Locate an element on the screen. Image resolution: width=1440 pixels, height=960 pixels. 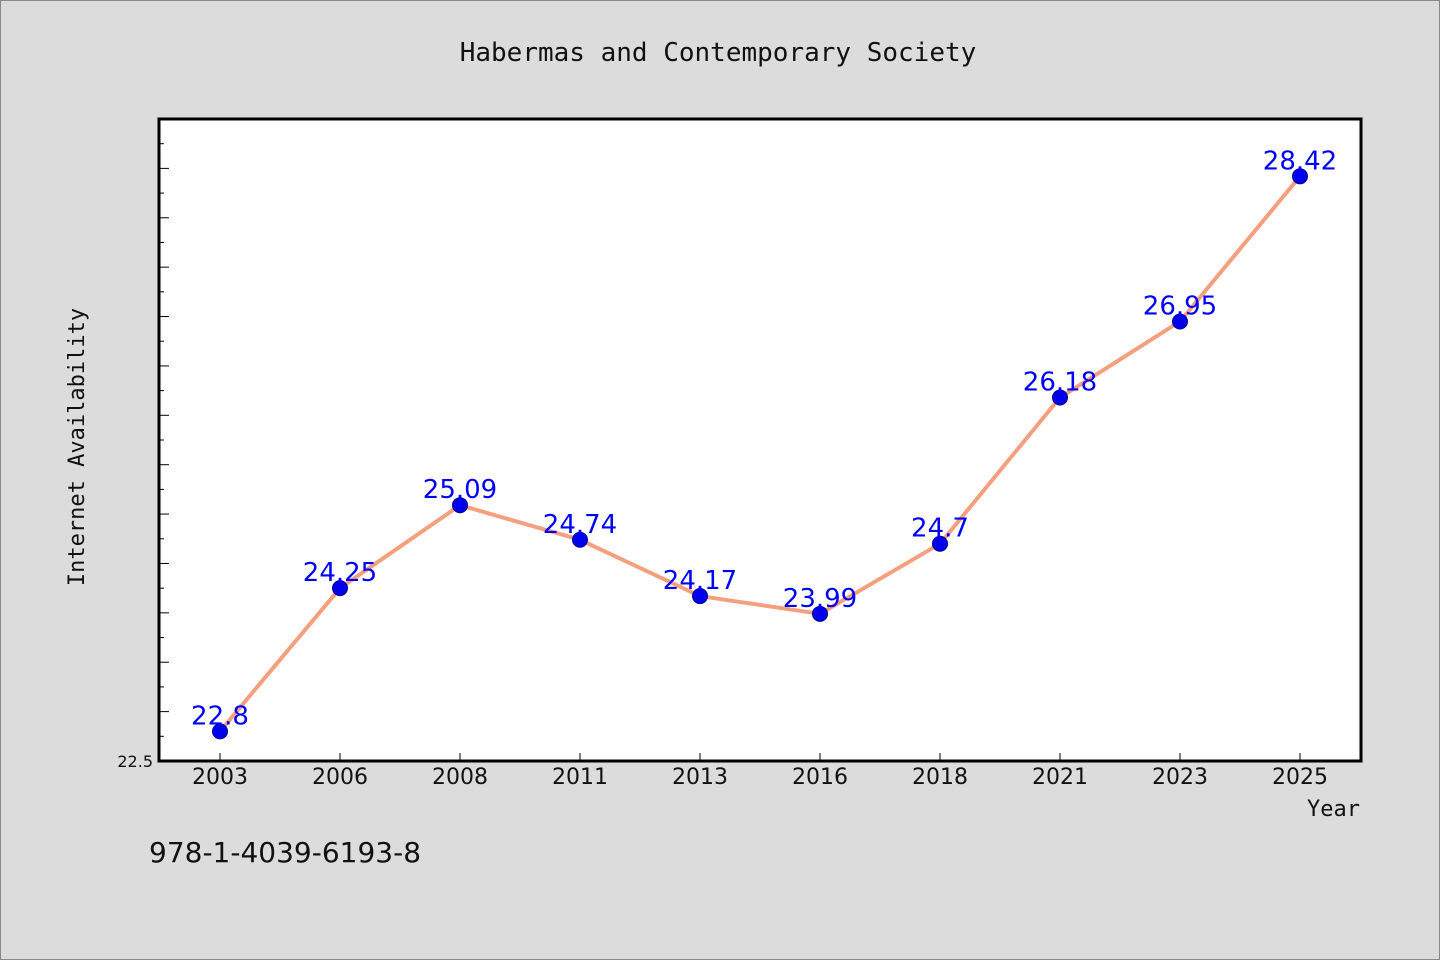
x-tick-label: 2018 is located at coordinates (940, 777).